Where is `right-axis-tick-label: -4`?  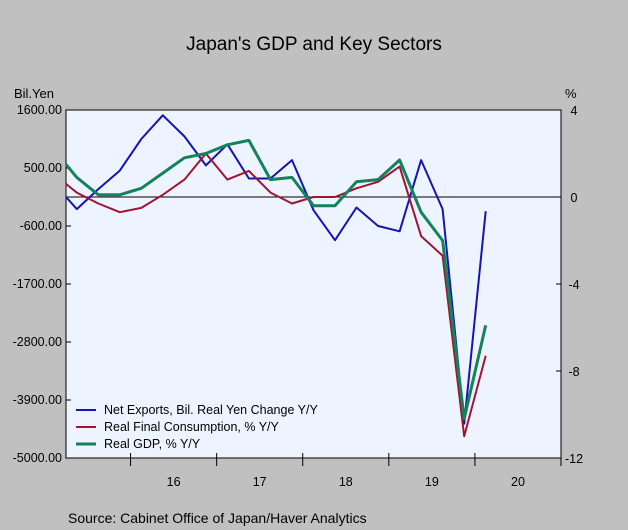
right-axis-tick-label: -4 is located at coordinates (573, 285).